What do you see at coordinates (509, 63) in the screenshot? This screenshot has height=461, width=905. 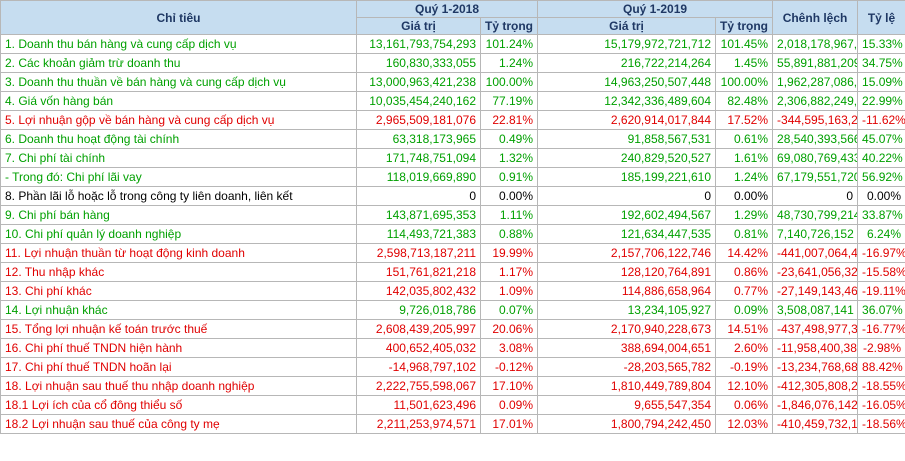 I see `share-2018: 1.24%` at bounding box center [509, 63].